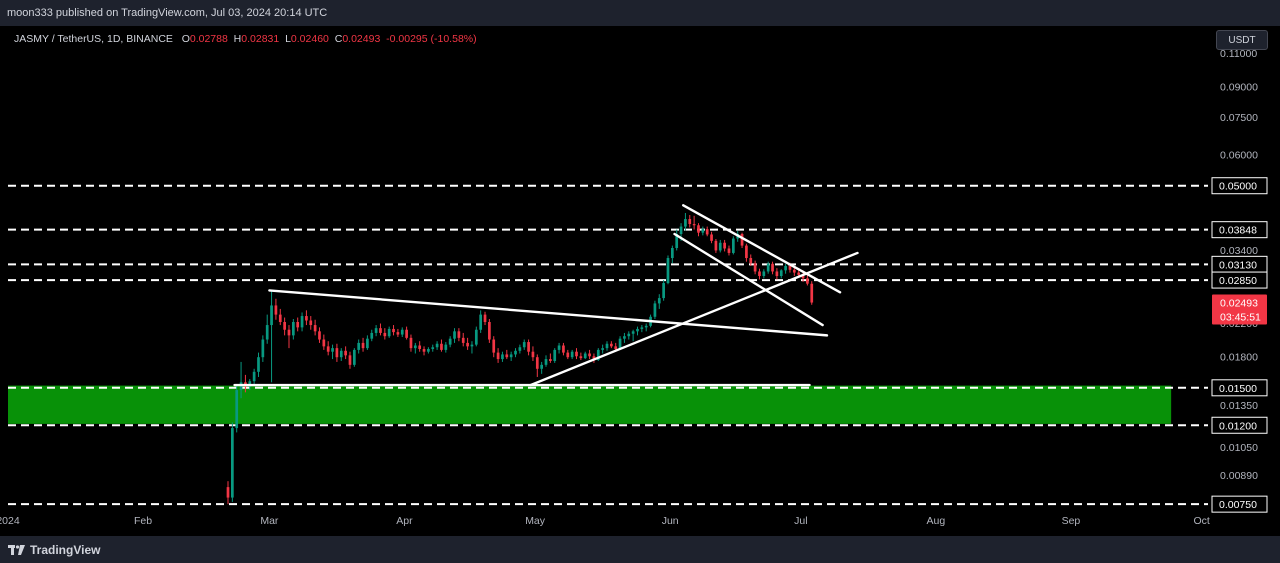  Describe the element at coordinates (1239, 476) in the screenshot. I see `price-tick-label: 0.00890` at that location.